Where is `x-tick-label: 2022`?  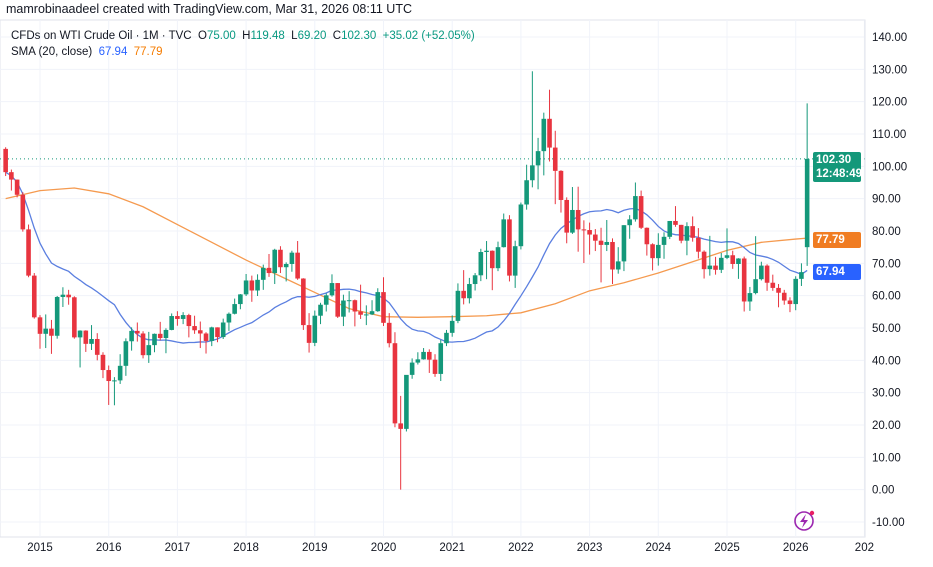 x-tick-label: 2022 is located at coordinates (521, 548).